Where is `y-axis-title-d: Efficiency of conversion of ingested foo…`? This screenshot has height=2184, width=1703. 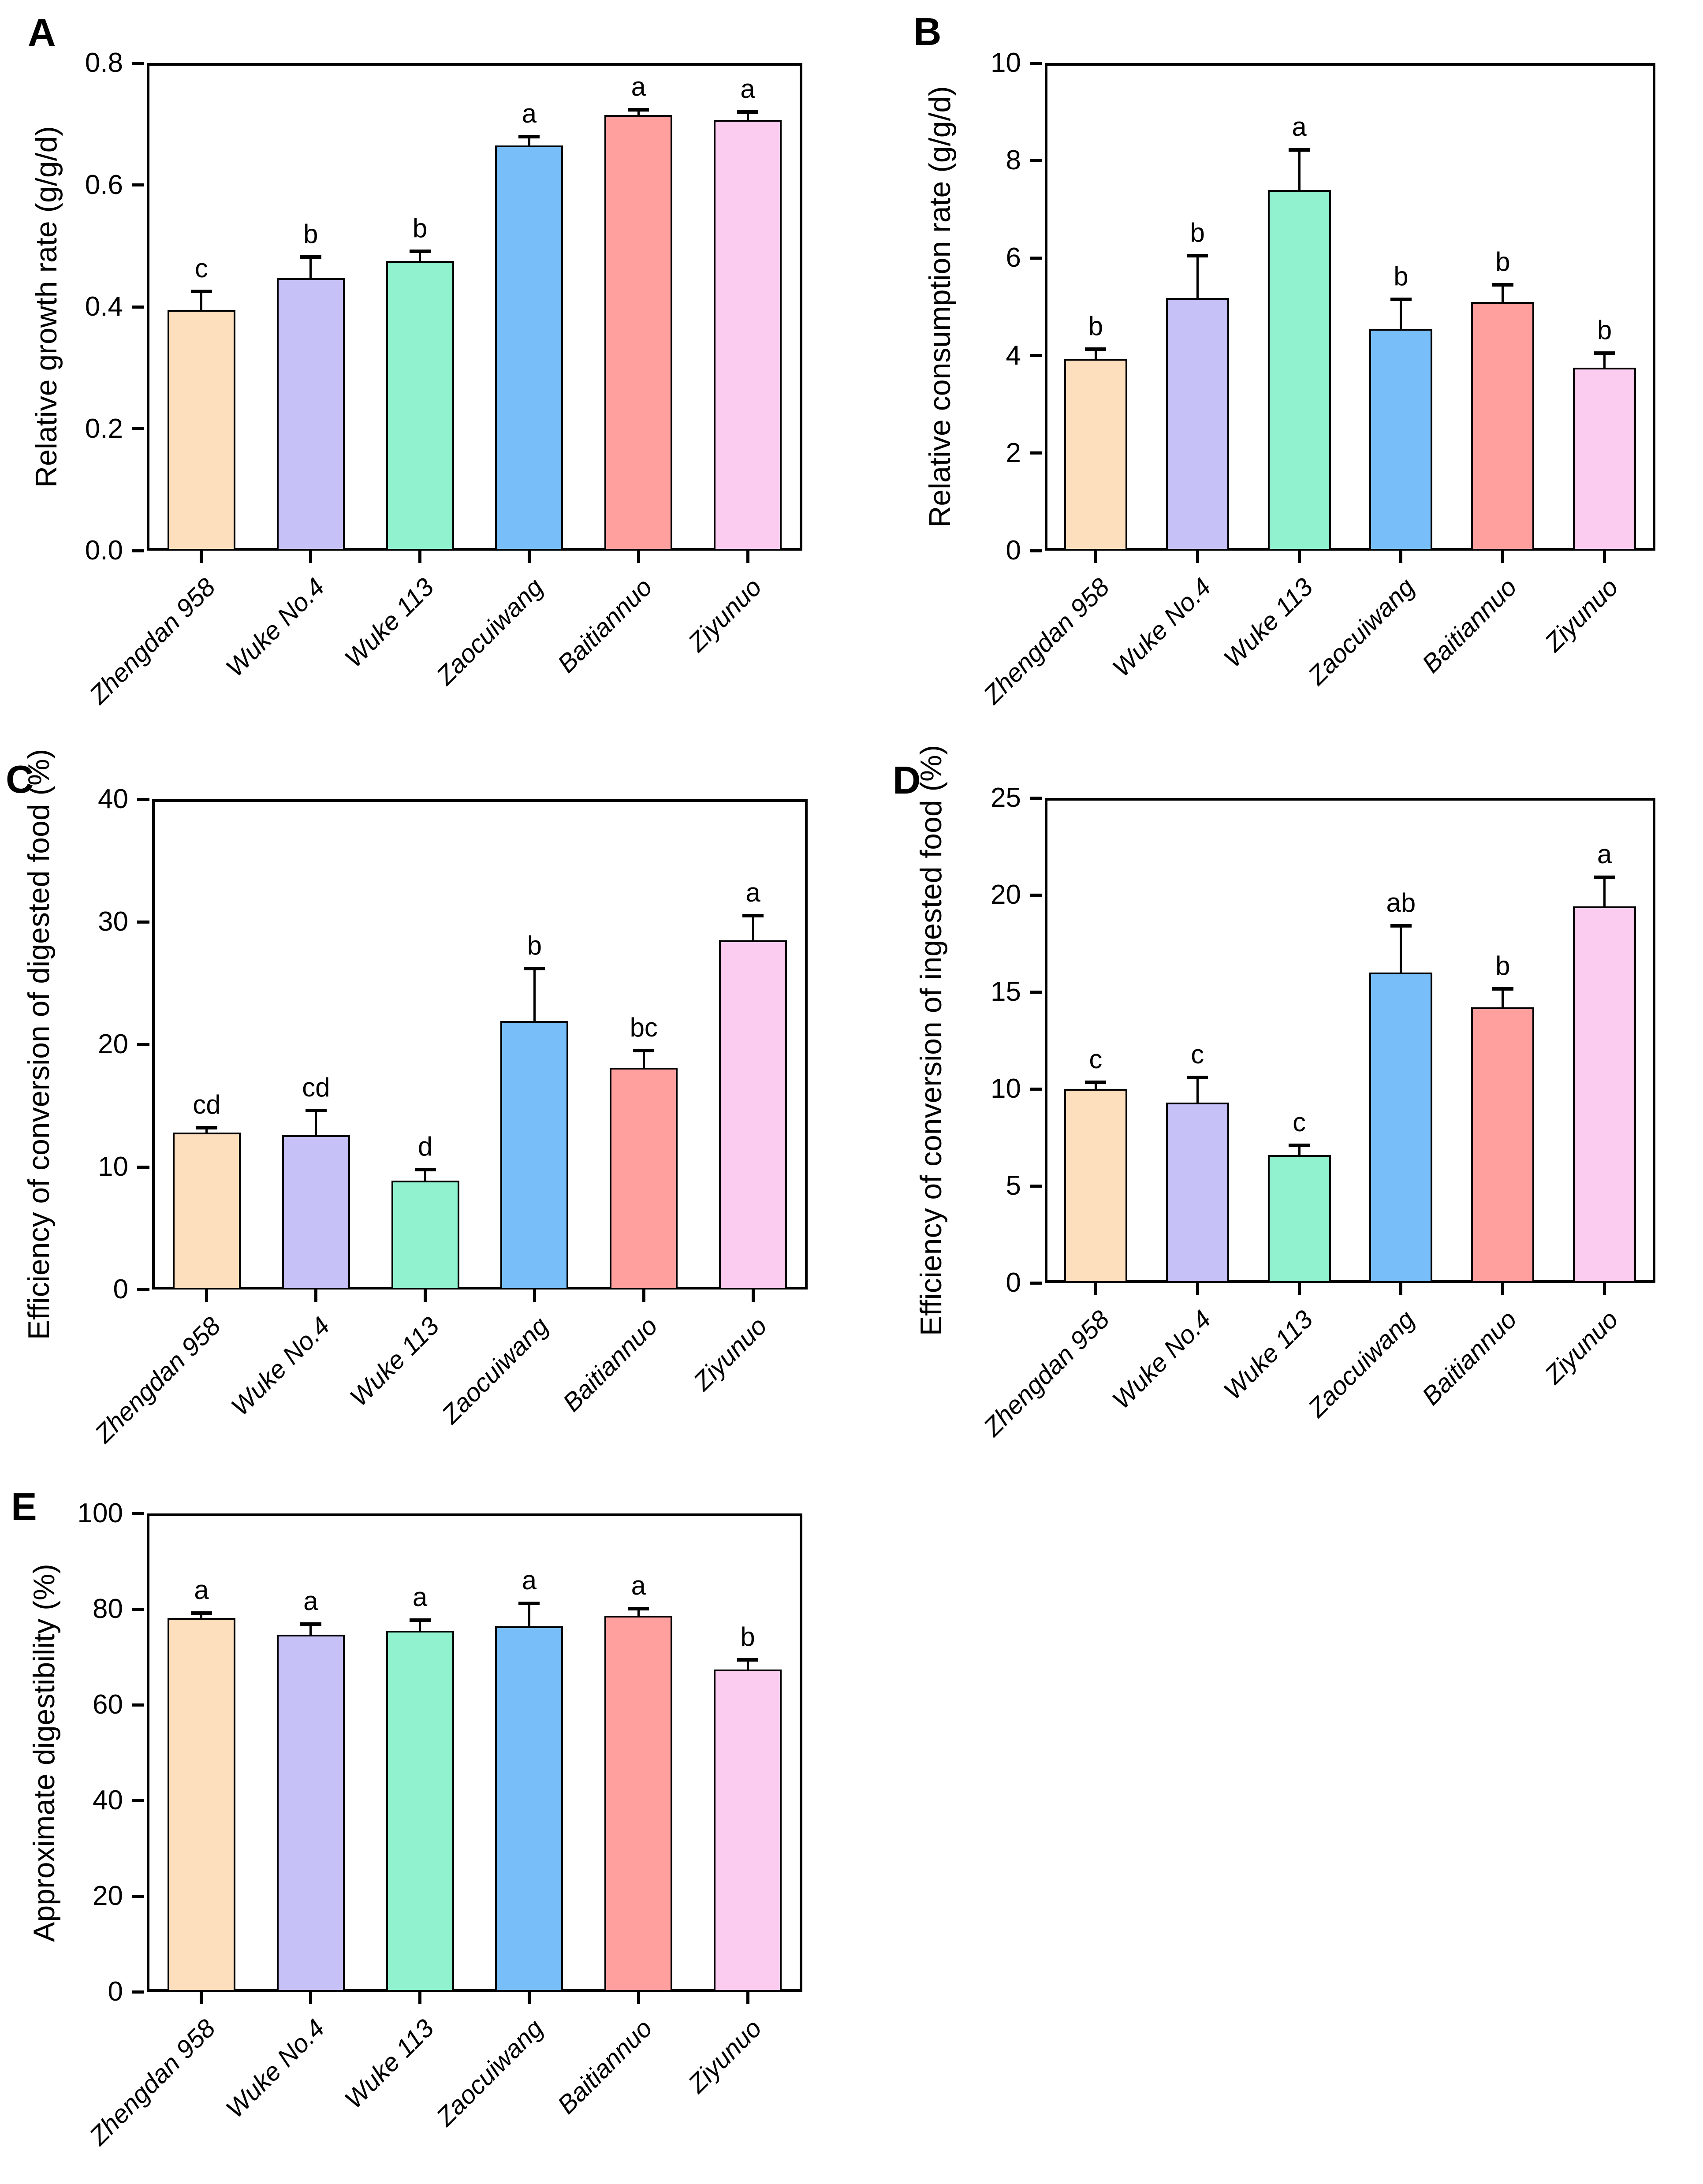 y-axis-title-d: Efficiency of conversion of ingested foo… is located at coordinates (931, 1040).